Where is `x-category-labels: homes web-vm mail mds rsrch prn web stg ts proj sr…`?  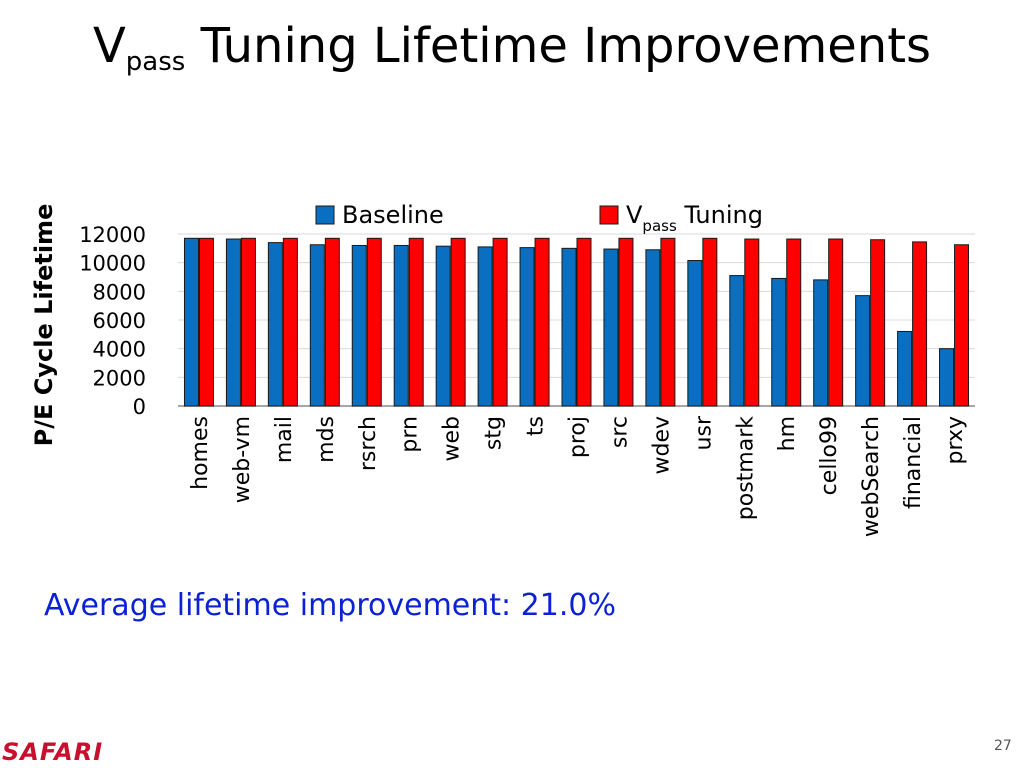 x-category-labels: homes web-vm mail mds rsrch prn web stg ts proj sr… is located at coordinates (578, 476).